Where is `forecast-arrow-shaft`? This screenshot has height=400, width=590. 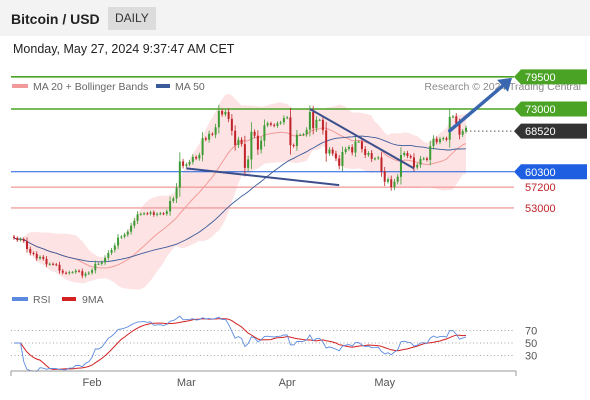
forecast-arrow-shaft is located at coordinates (476, 108).